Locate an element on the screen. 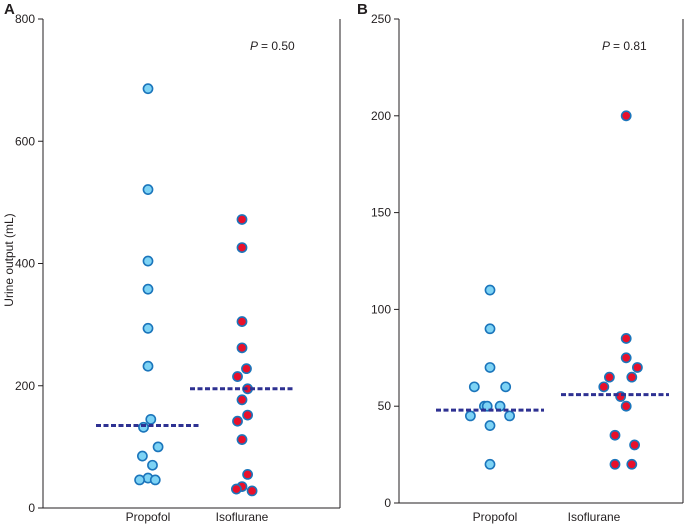 This screenshot has width=685, height=525. panel-a-p-value: P = 0.50 is located at coordinates (272, 46).